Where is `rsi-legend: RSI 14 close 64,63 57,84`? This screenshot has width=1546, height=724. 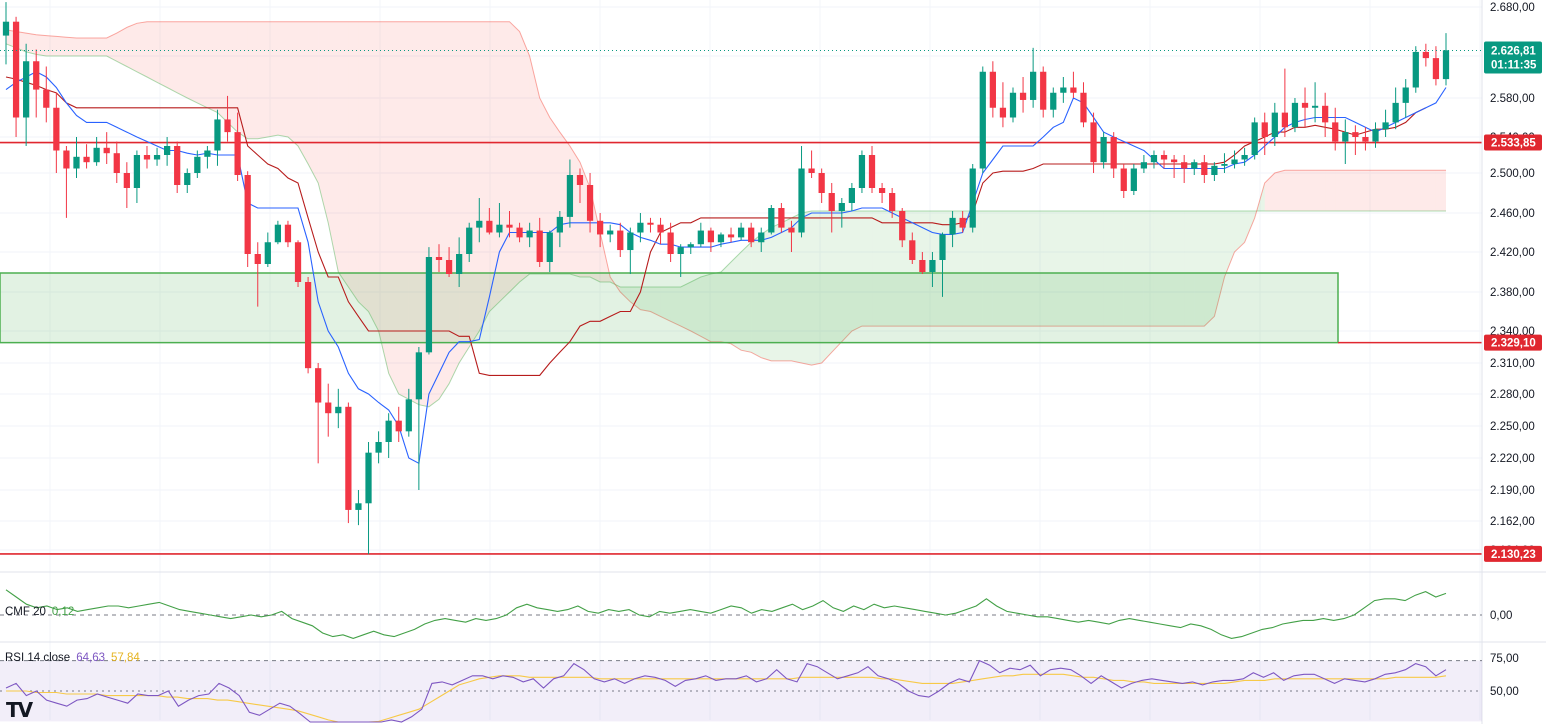
rsi-legend: RSI 14 close 64,63 57,84 is located at coordinates (75, 658).